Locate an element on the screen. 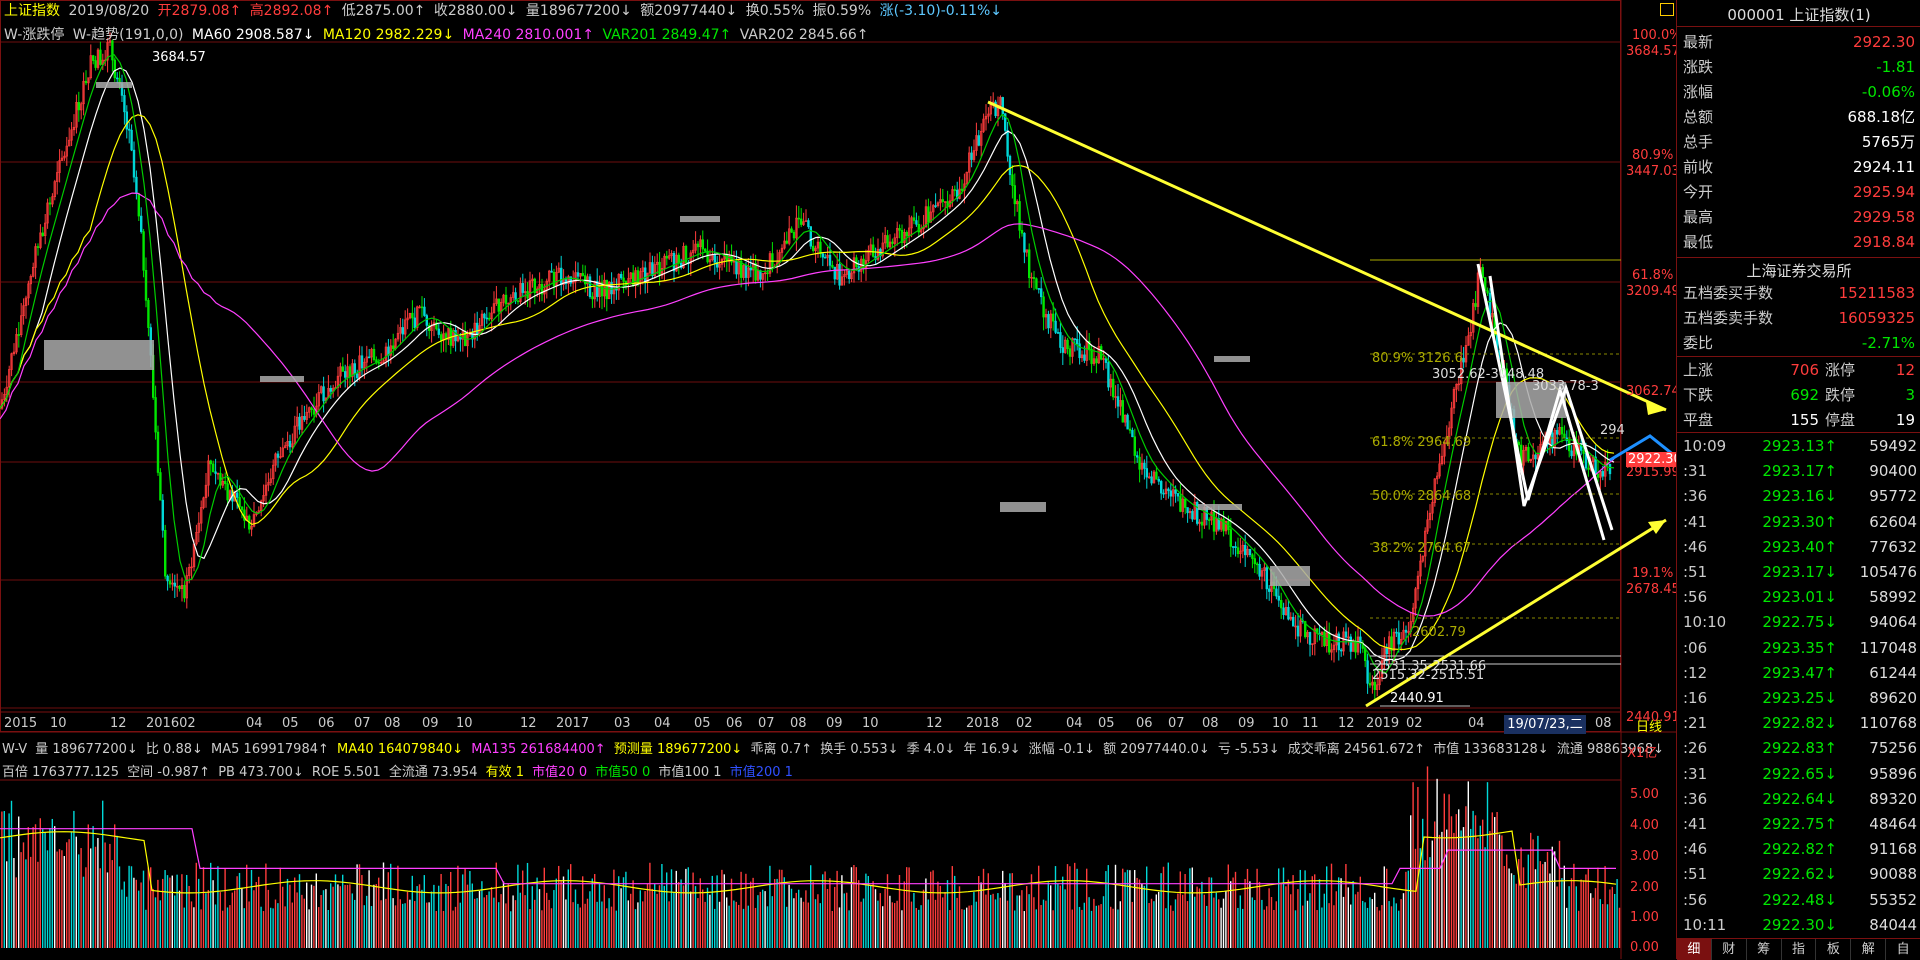 The image size is (1920, 960). tick-row: 10:09 2923.13↑ 59492 is located at coordinates (1798, 446).